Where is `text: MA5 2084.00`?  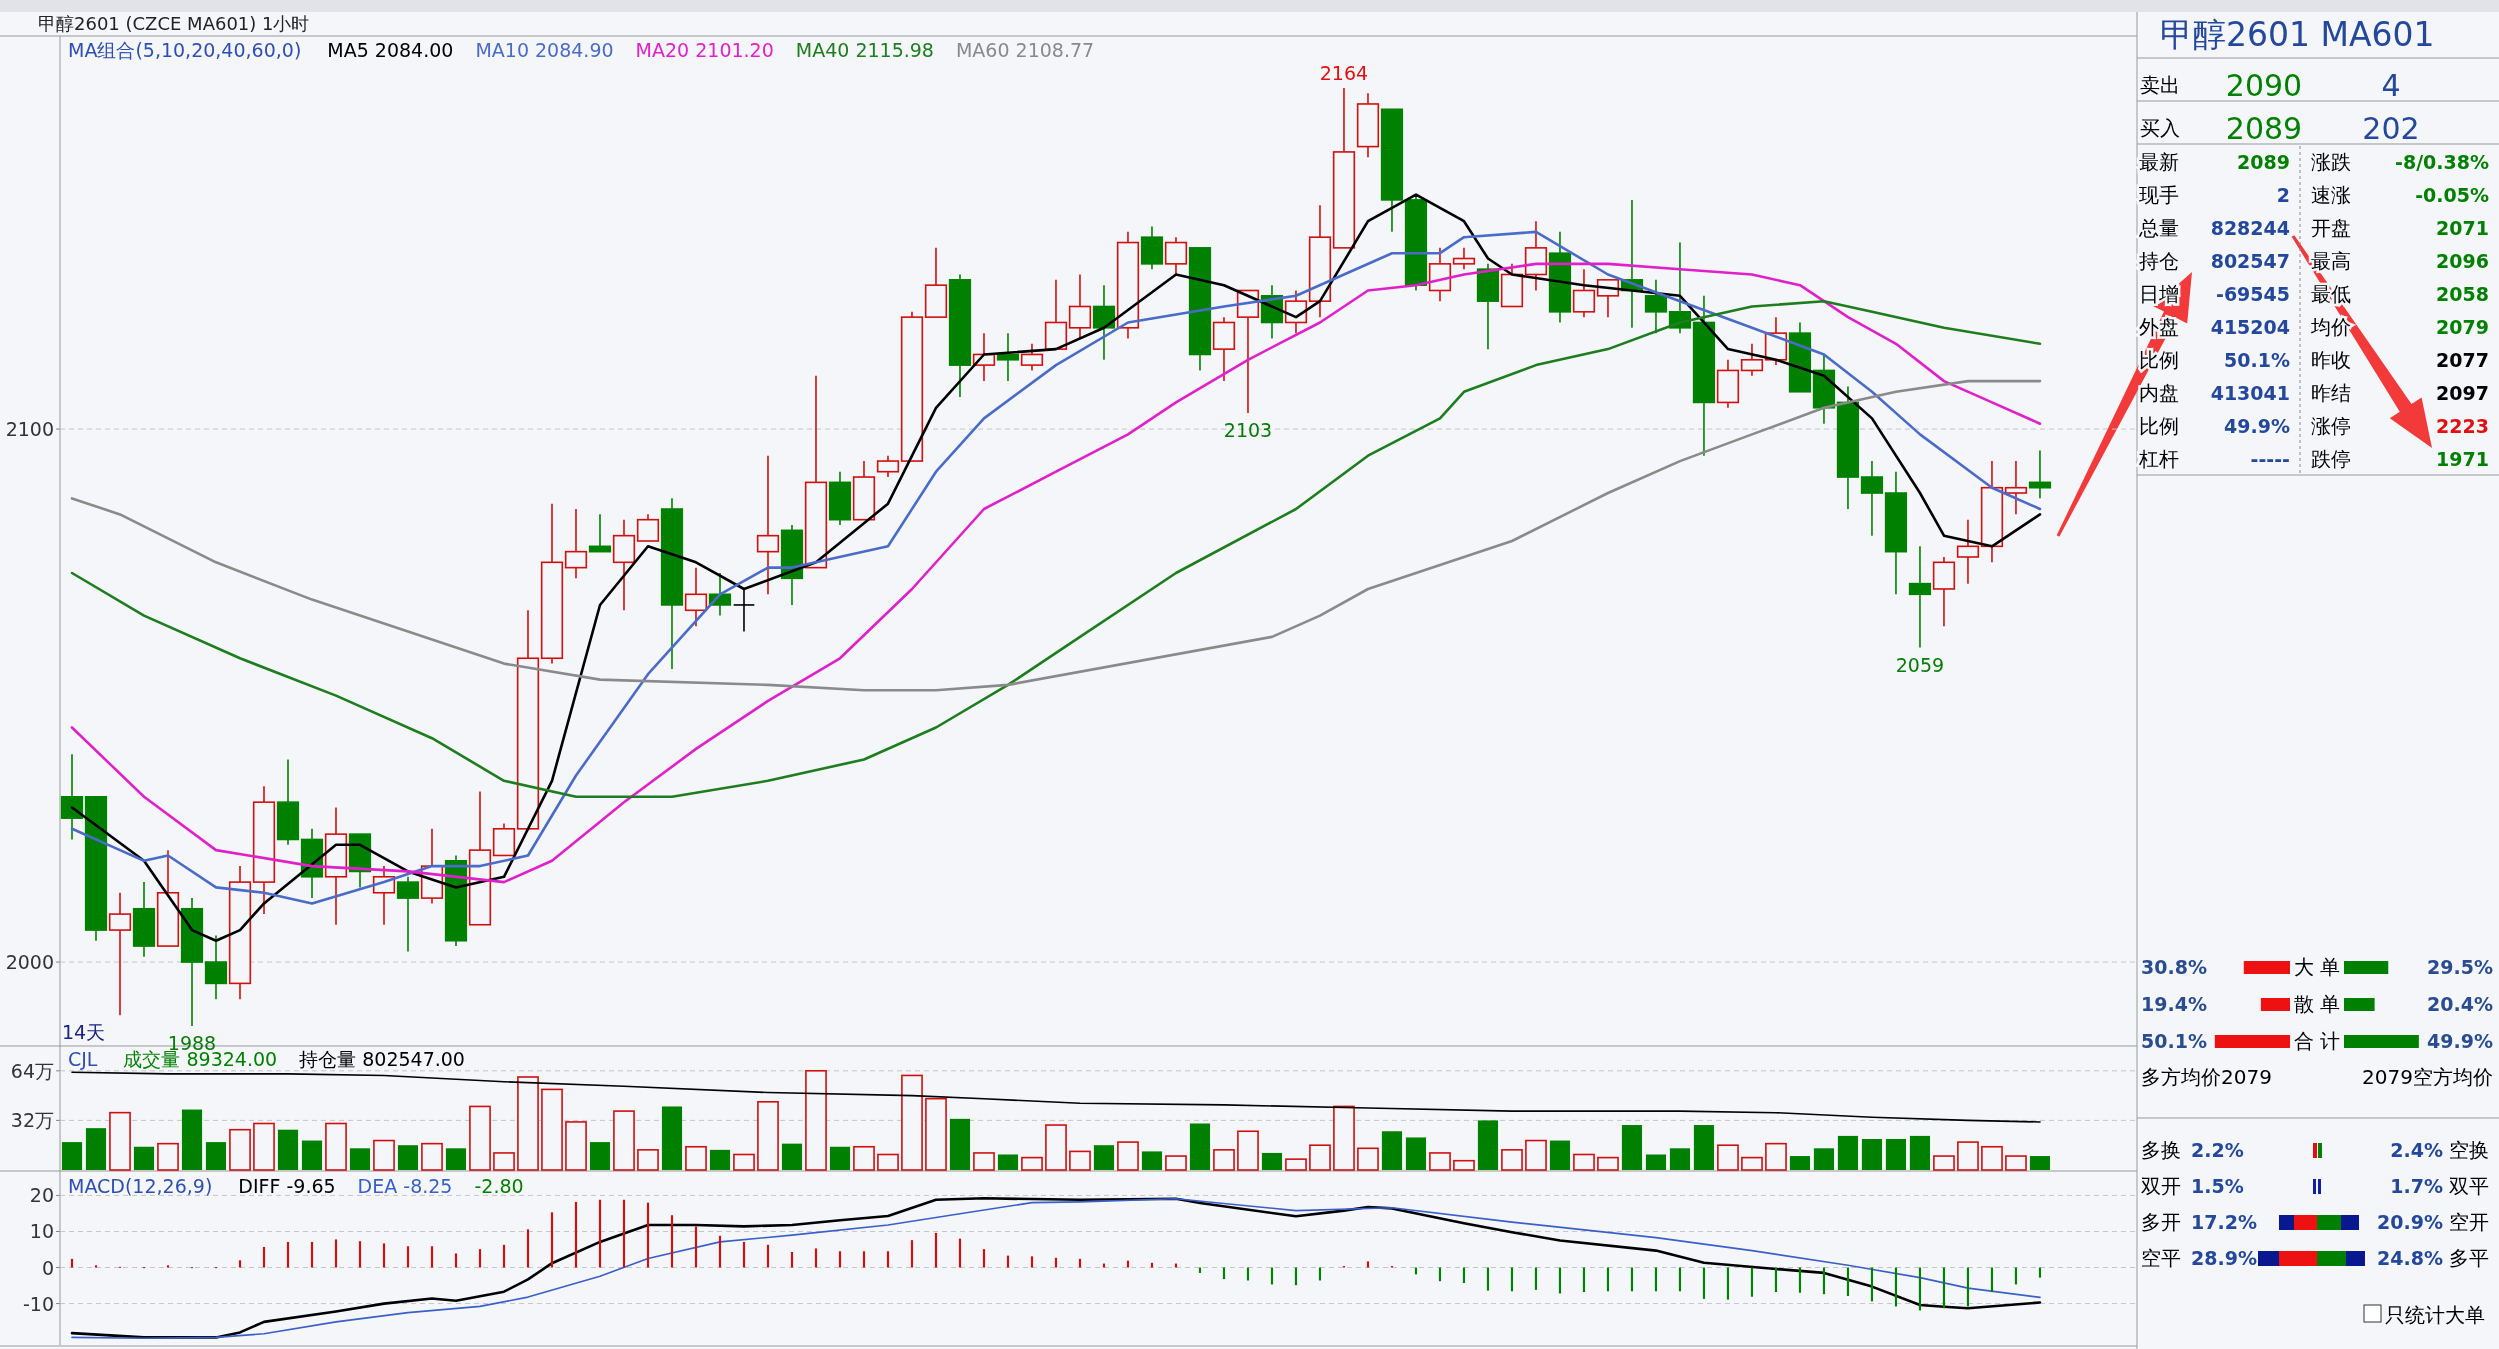
text: MA5 2084.00 is located at coordinates (390, 50).